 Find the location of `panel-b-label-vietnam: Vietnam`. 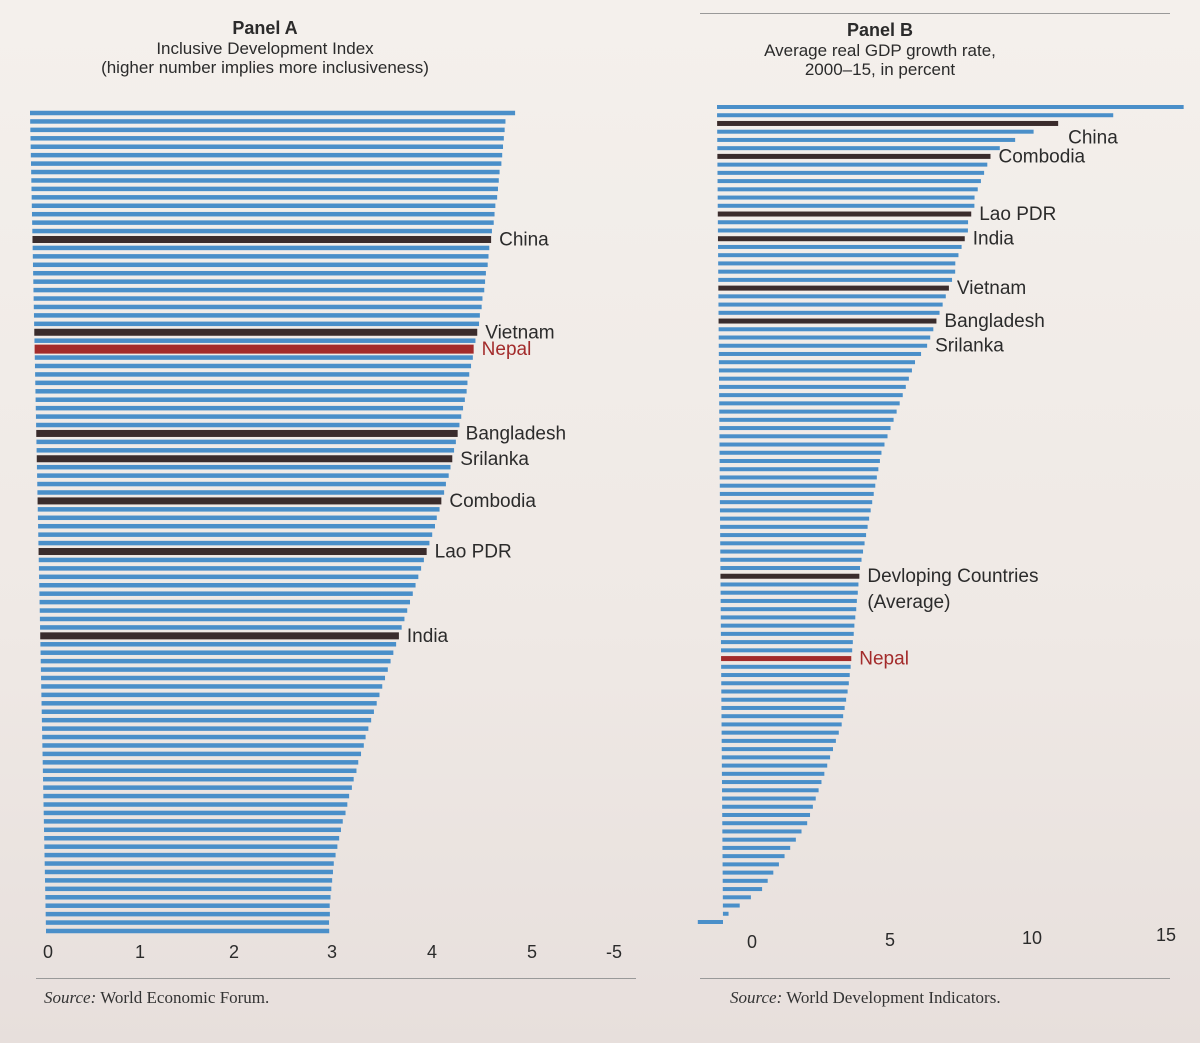

panel-b-label-vietnam: Vietnam is located at coordinates (991, 288).